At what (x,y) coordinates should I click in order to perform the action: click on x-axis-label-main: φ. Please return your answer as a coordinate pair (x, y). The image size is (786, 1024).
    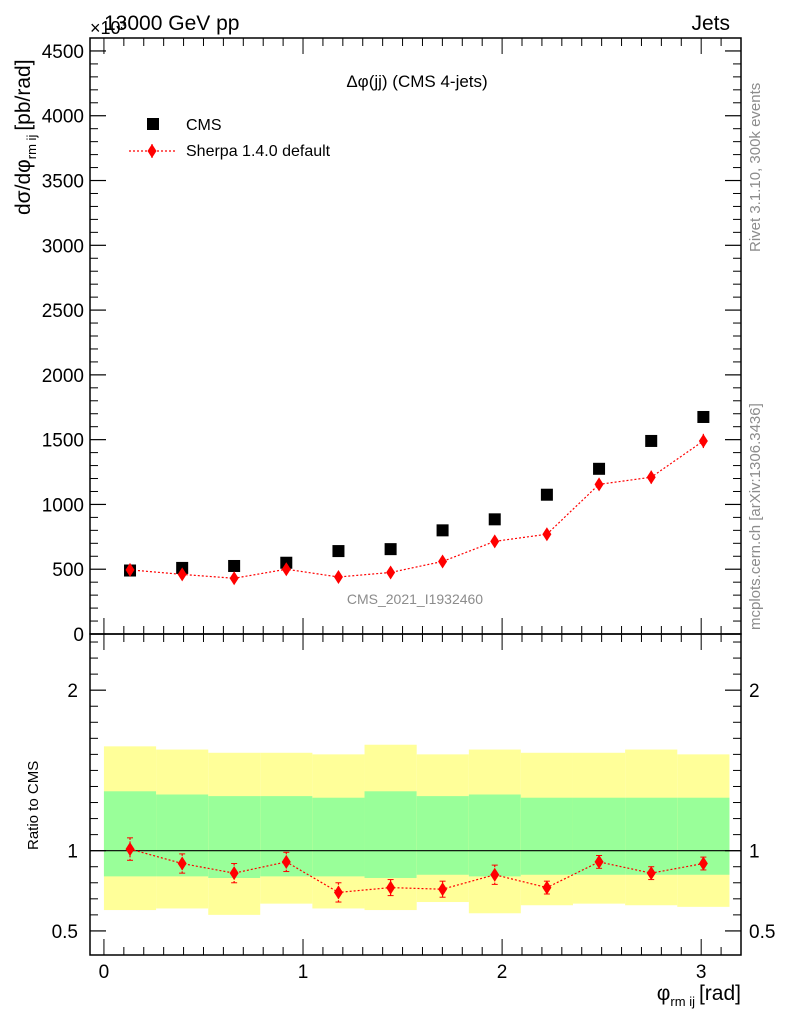
    Looking at the image, I should click on (664, 993).